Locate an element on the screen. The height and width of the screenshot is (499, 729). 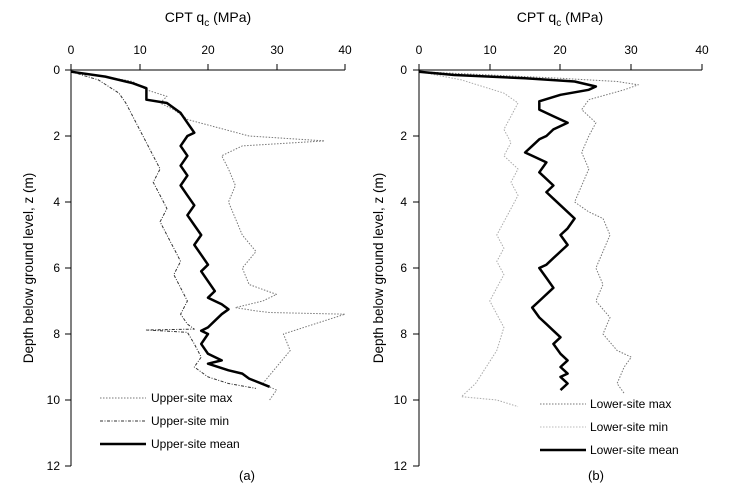
legend-label: Upper-site min is located at coordinates (190, 421).